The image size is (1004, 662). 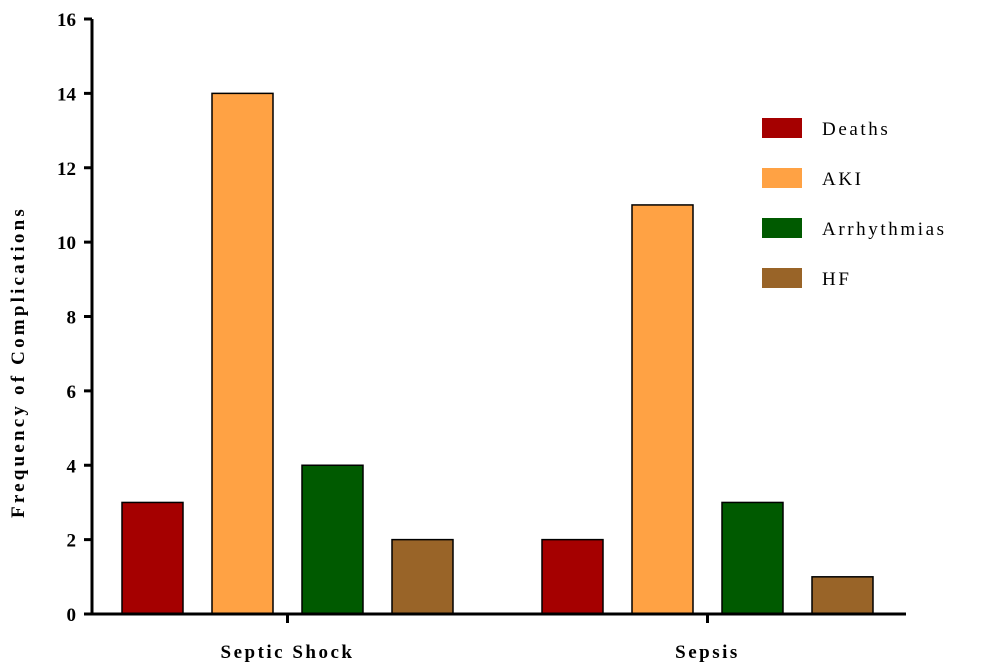 I want to click on y-axis-title: Frequency of Complications, so click(x=18, y=362).